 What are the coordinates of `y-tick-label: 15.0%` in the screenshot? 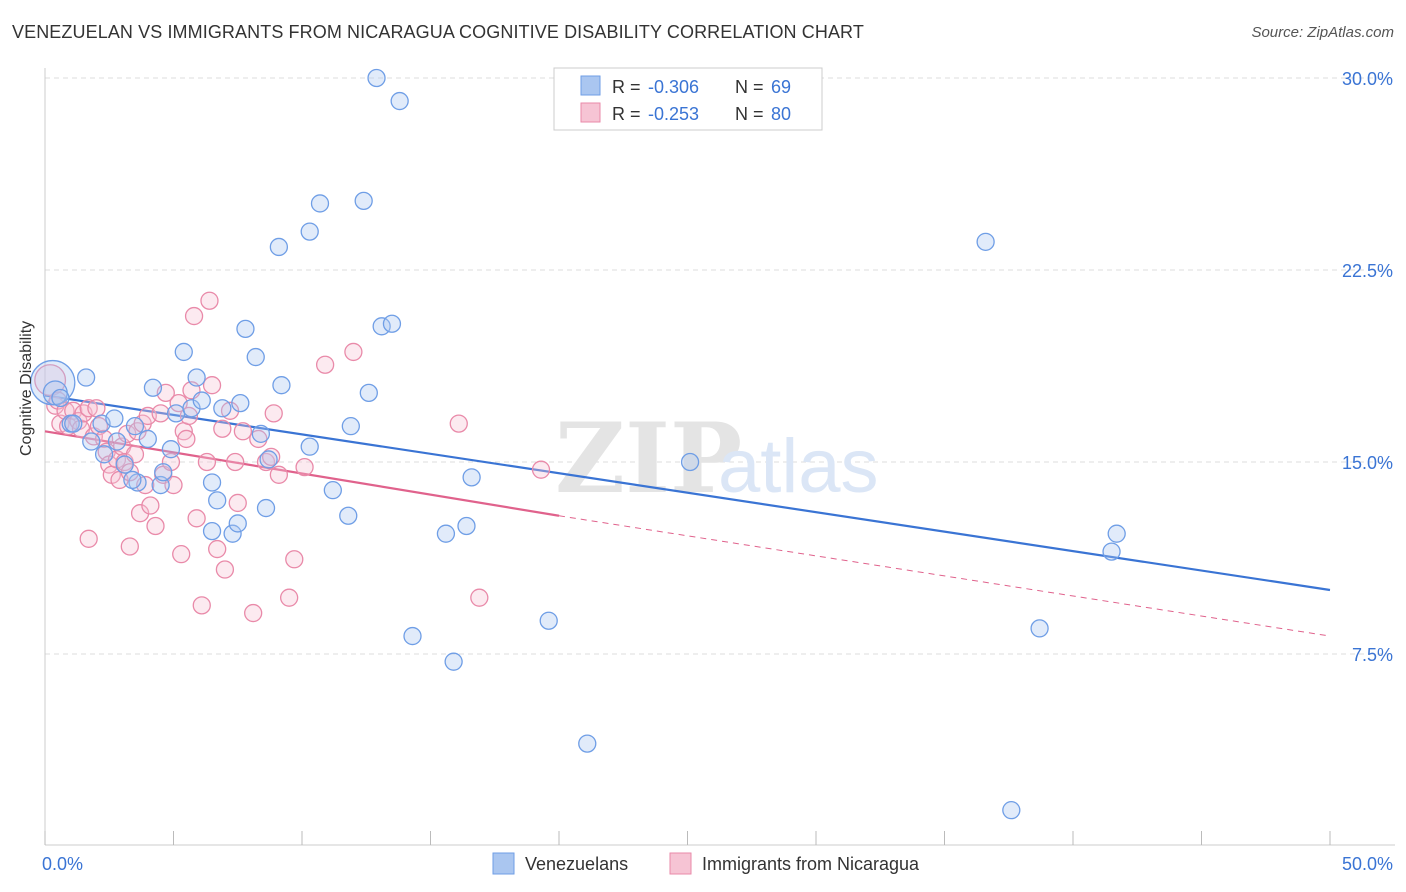 It's located at (1367, 463).